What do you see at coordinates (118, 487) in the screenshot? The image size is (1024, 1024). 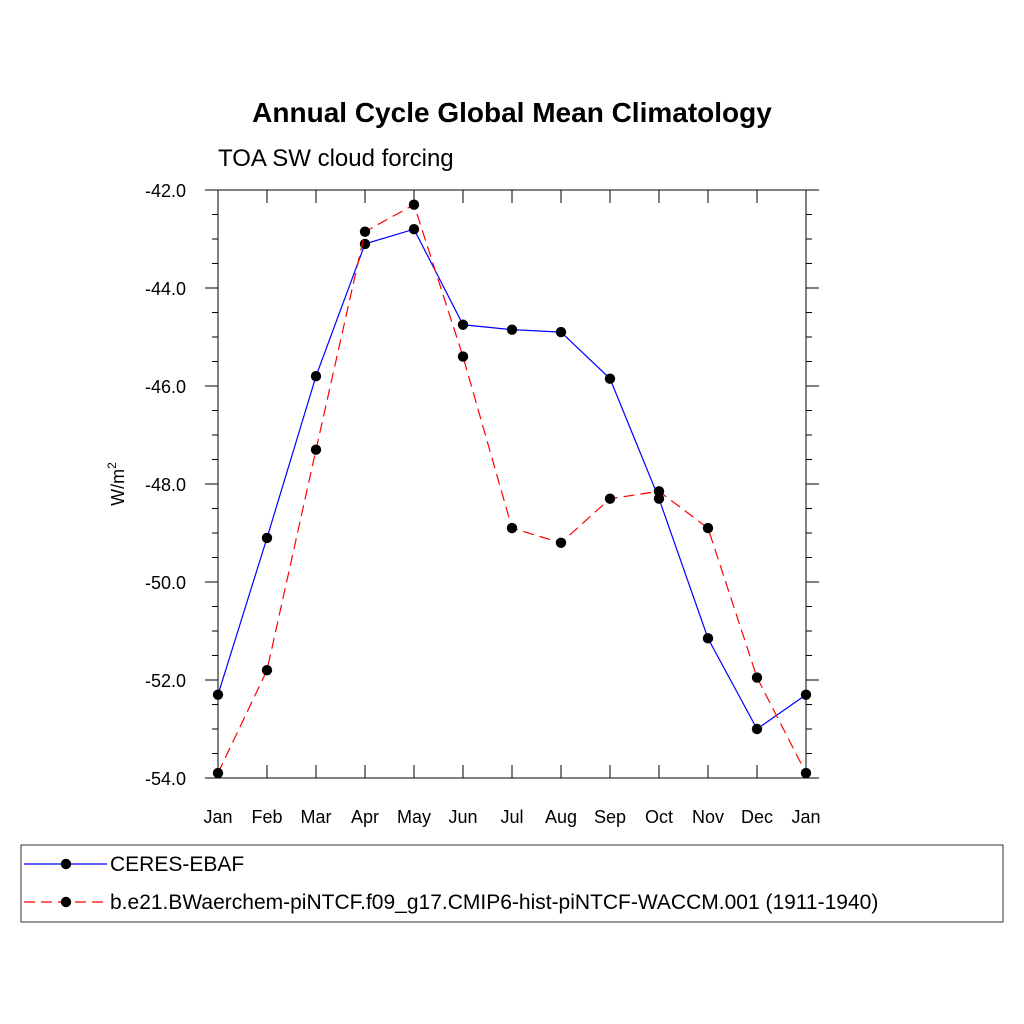 I see `y-axis-label-unit: W/m` at bounding box center [118, 487].